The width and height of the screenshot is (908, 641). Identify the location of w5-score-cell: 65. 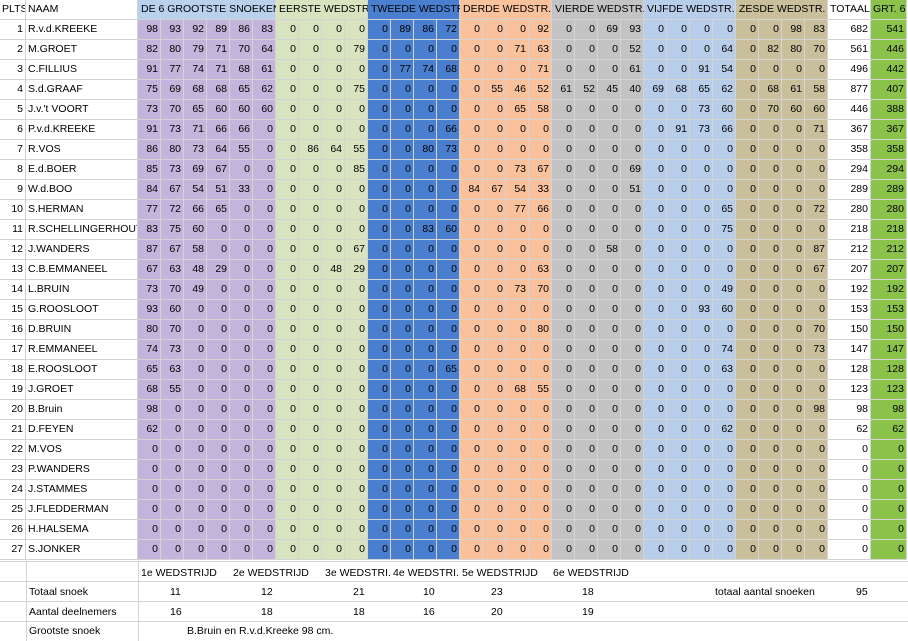
(724, 210).